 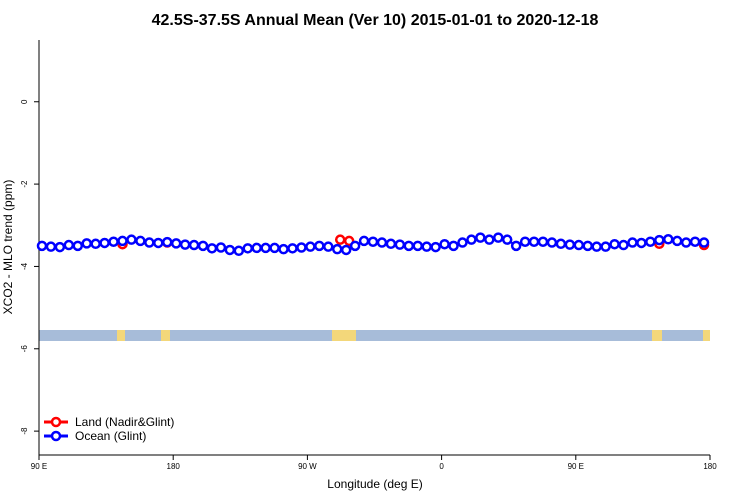 What do you see at coordinates (374, 484) in the screenshot?
I see `x-axis-label: Longitude (deg E)` at bounding box center [374, 484].